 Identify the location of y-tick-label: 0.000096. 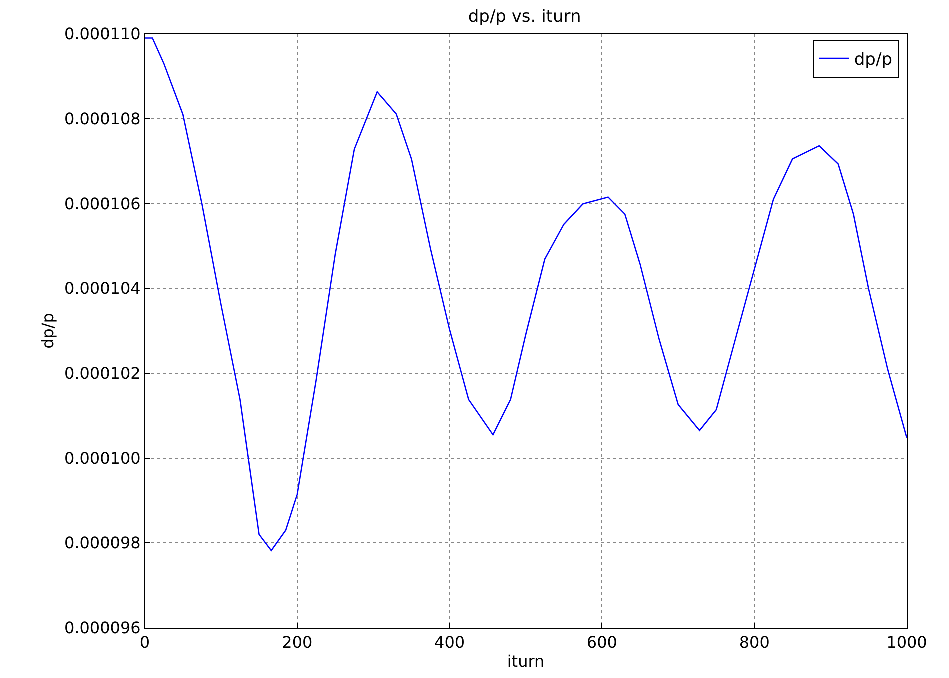
(102, 628).